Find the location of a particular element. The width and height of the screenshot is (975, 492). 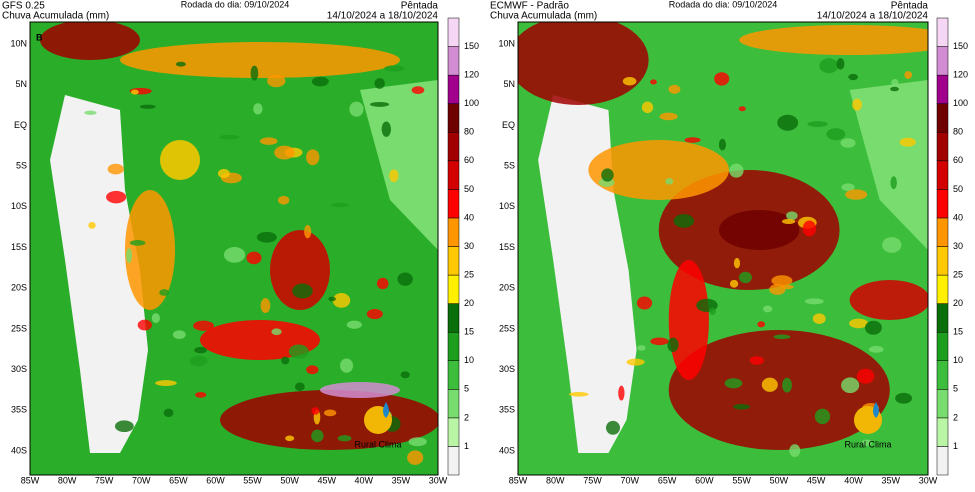

model-name: ECMWF - Padrão is located at coordinates (529, 6).